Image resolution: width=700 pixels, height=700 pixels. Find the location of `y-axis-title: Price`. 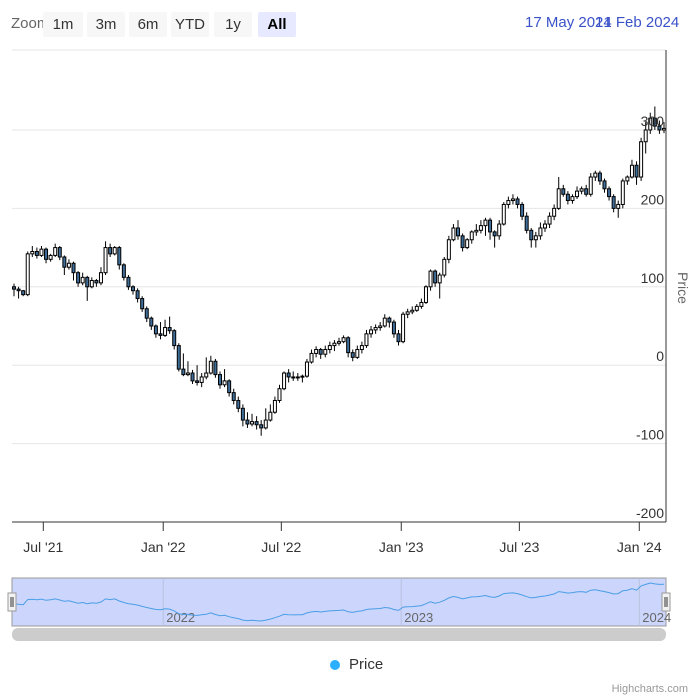

y-axis-title: Price is located at coordinates (683, 288).